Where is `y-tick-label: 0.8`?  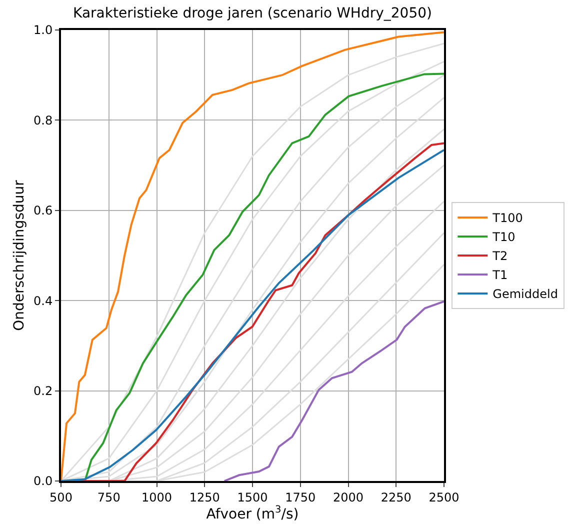
y-tick-label: 0.8 is located at coordinates (43, 120).